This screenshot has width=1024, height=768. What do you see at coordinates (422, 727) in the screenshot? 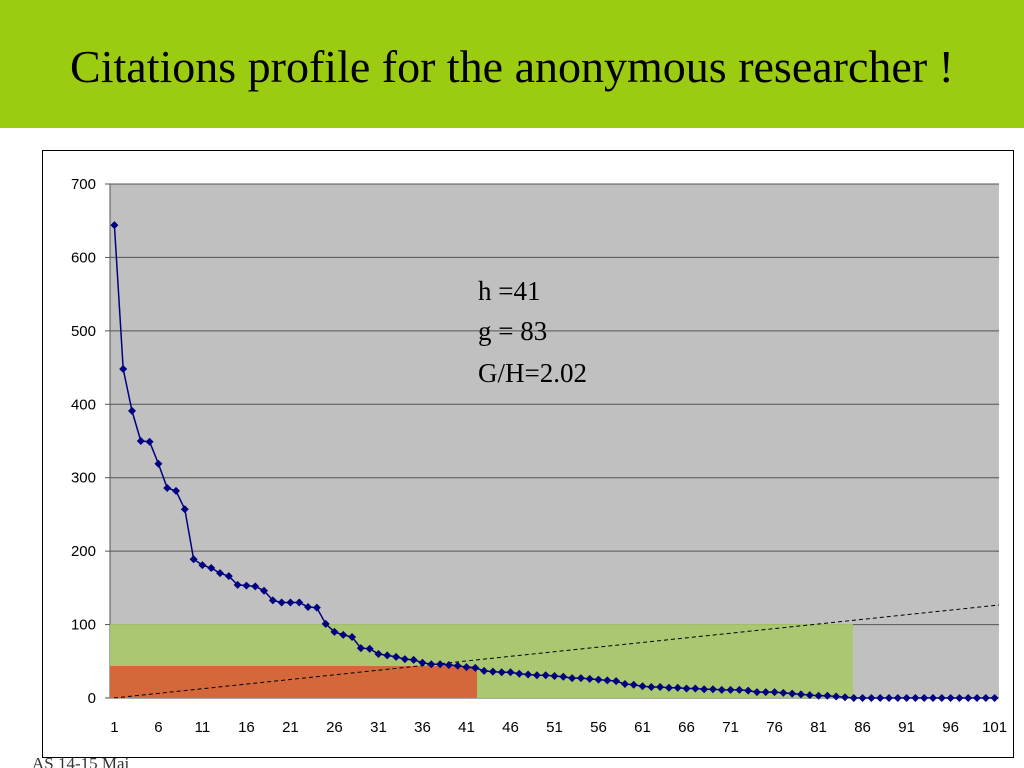
I see `x-tick-label: 36` at bounding box center [422, 727].